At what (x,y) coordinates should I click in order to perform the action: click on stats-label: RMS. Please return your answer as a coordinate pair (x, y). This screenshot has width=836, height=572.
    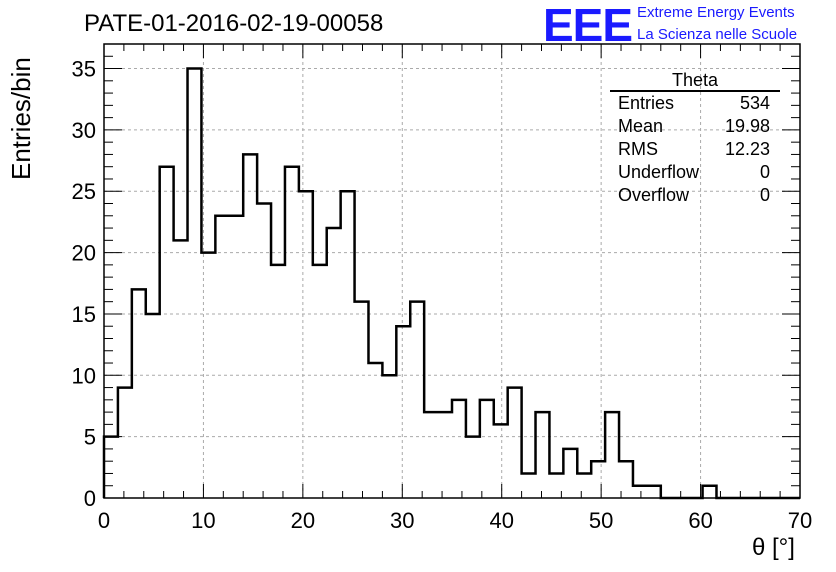
    Looking at the image, I should click on (638, 149).